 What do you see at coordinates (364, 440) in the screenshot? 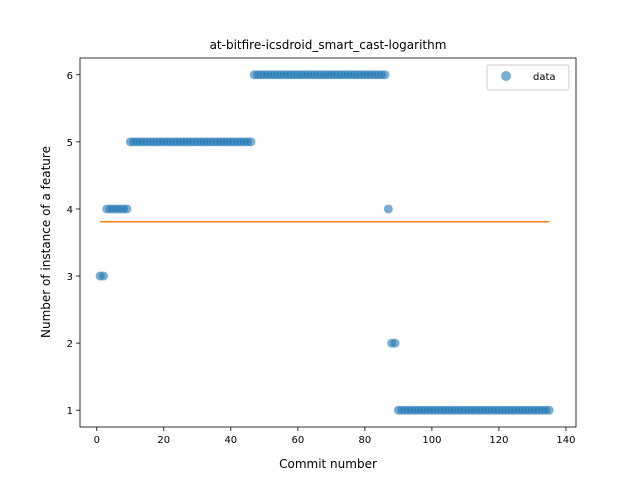
I see `x-tick-label: 80` at bounding box center [364, 440].